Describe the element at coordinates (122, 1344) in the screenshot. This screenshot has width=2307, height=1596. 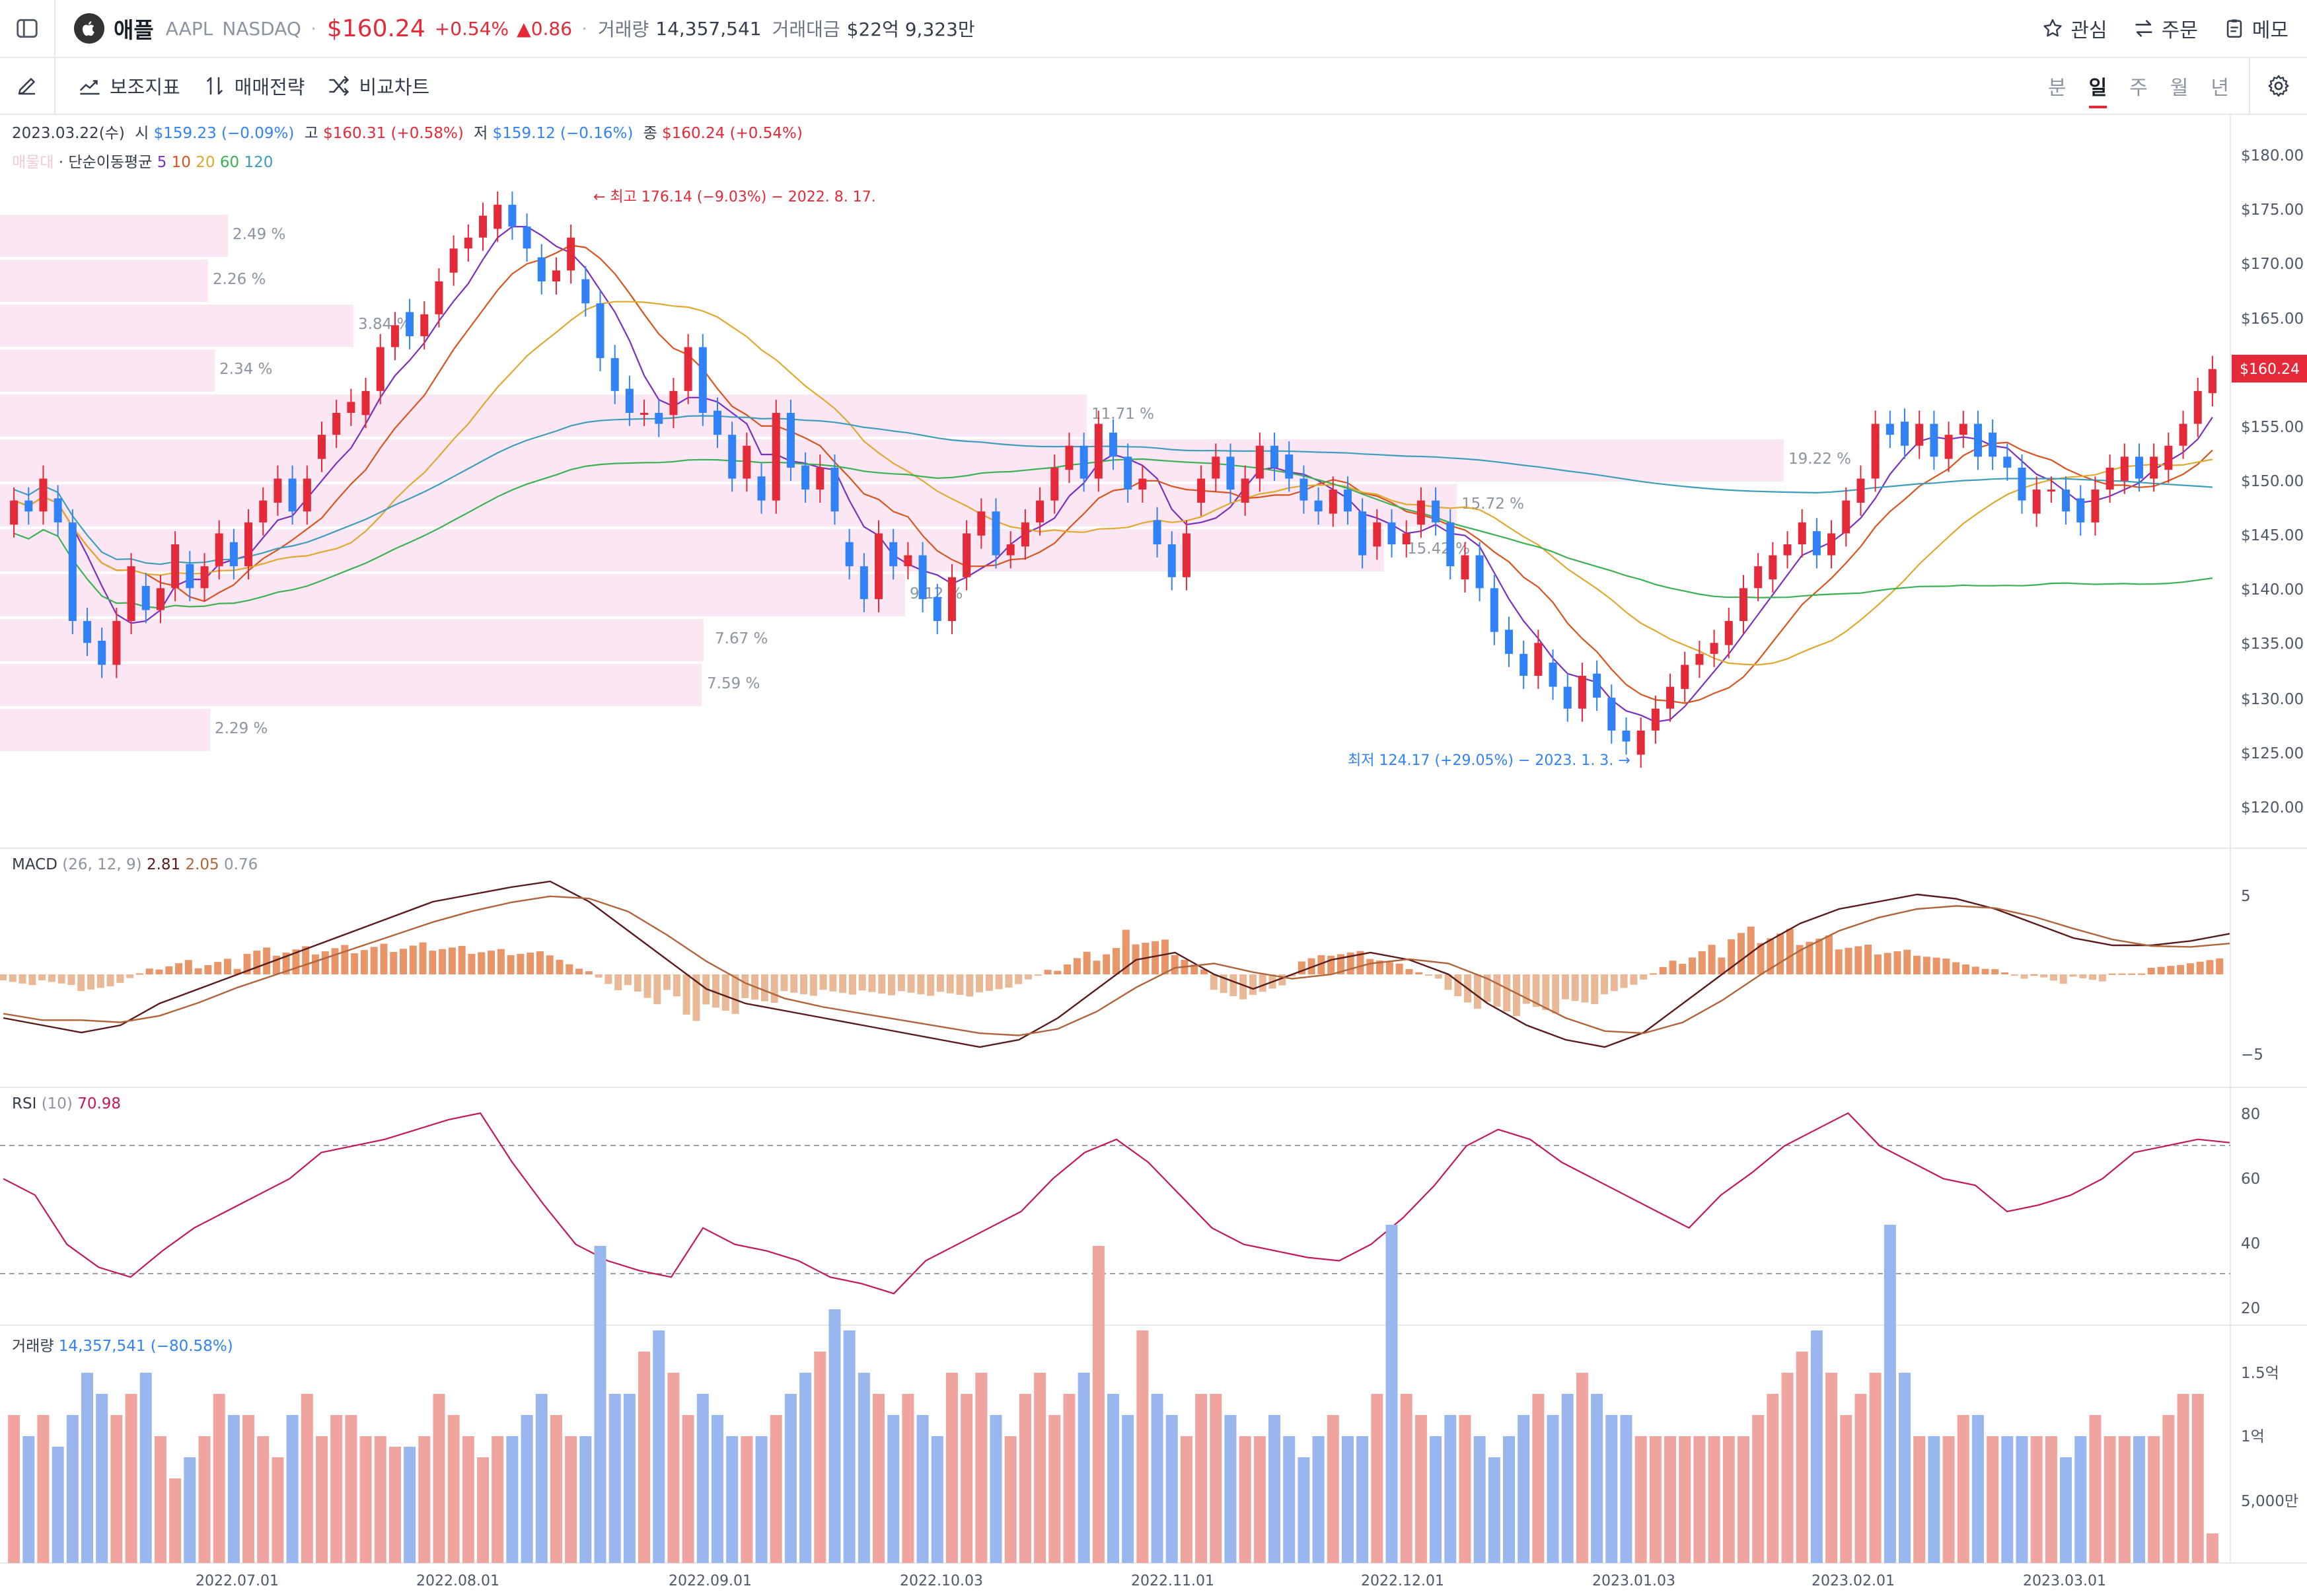
I see `volume-legend: 거래량 14,357,541 (−80.58%)` at that location.